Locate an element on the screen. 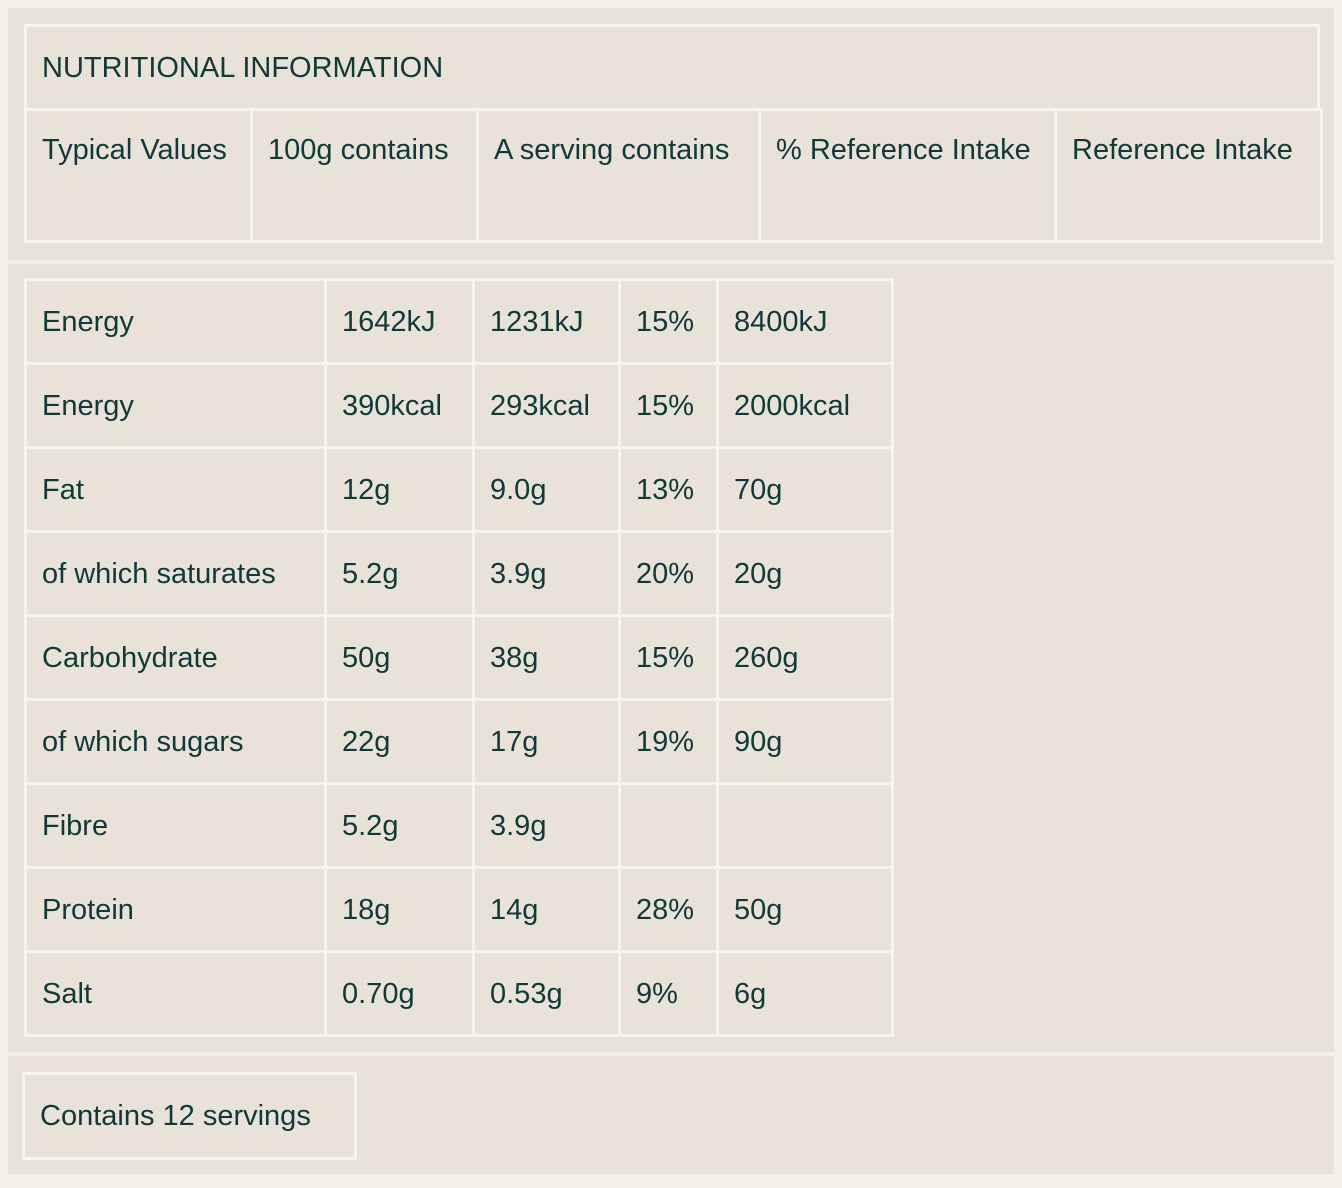 This screenshot has height=1188, width=1342. table-cell: 18g is located at coordinates (399, 909).